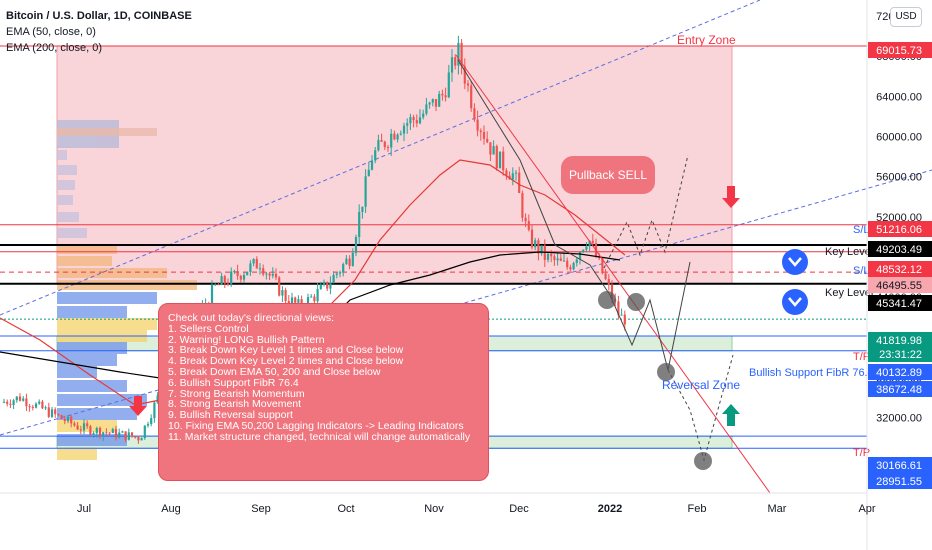 The image size is (932, 550). What do you see at coordinates (54, 48) in the screenshot?
I see `ema200-legend: EMA (200, close, 0)` at bounding box center [54, 48].